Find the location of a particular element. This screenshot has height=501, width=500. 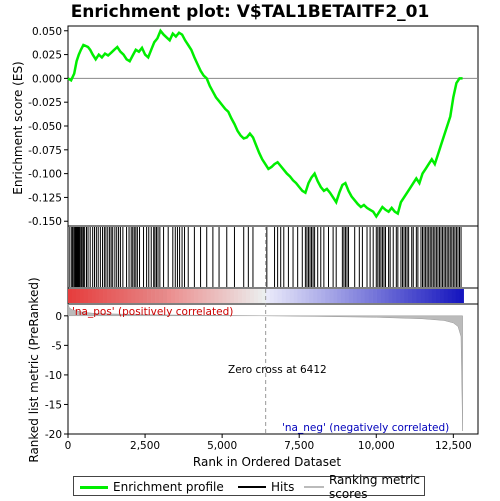

es-y-tick-label: -0.150 is located at coordinates (45, 222).